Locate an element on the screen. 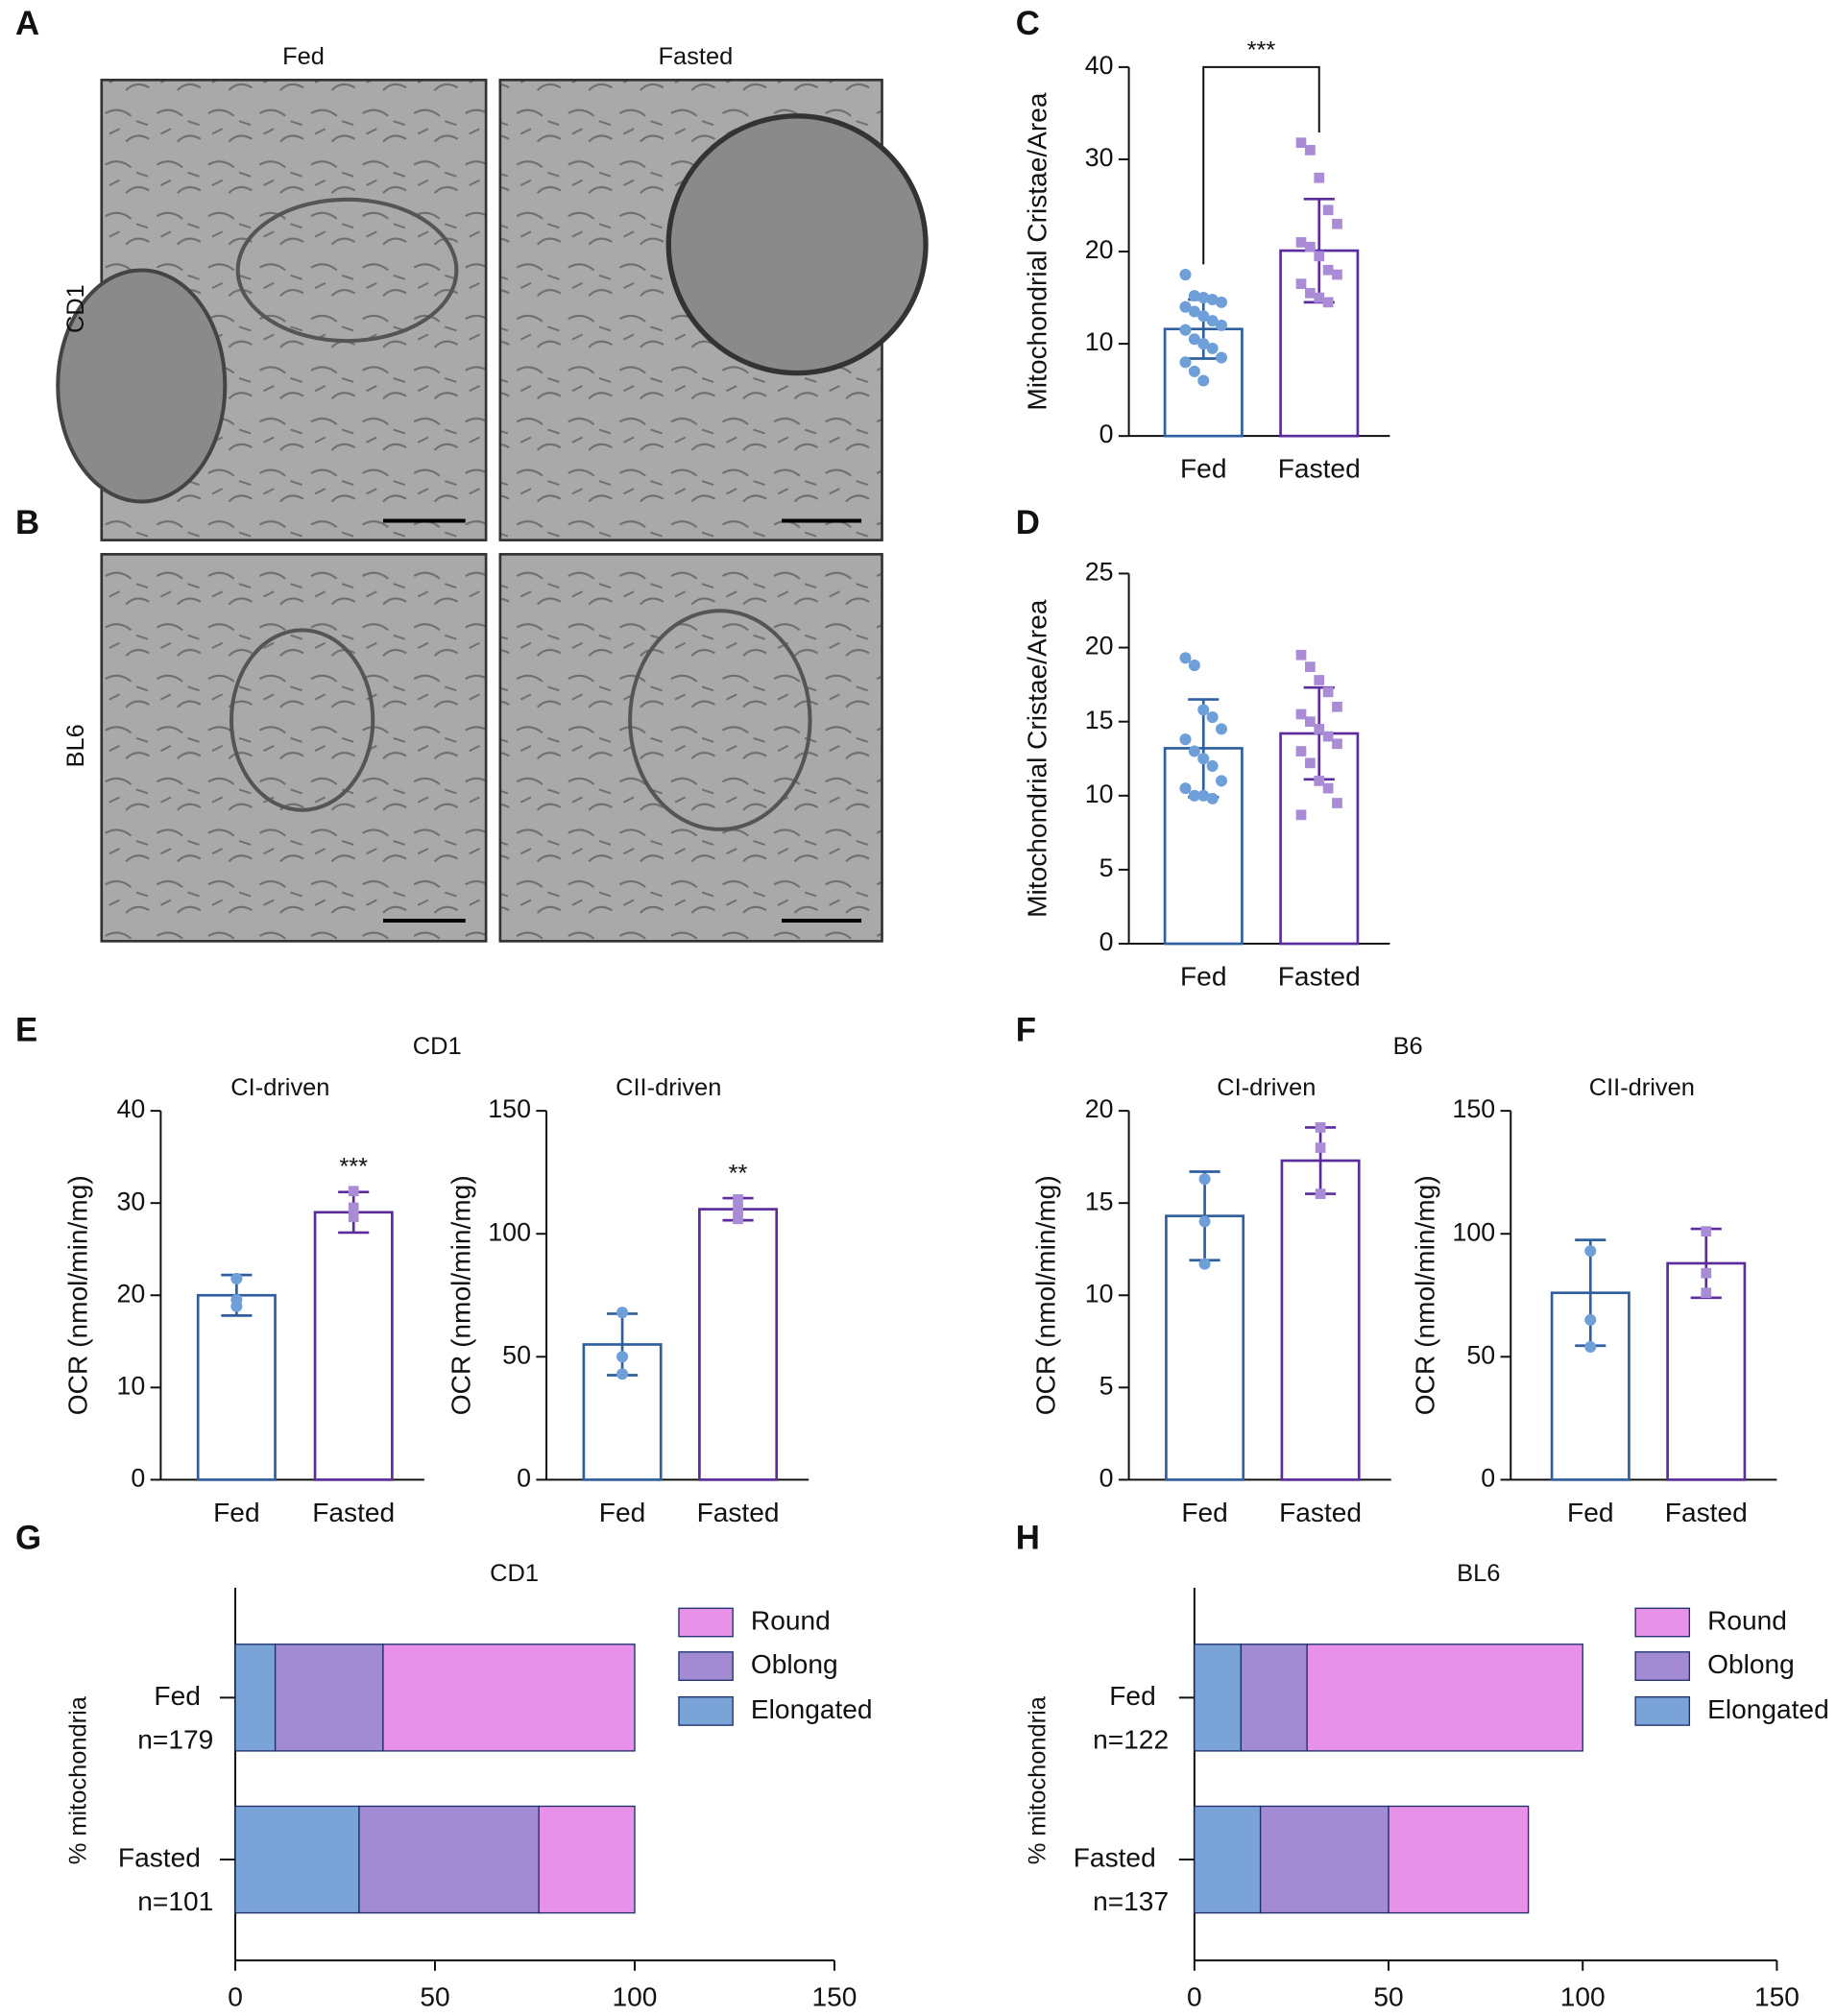  chart-title: CII-driven is located at coordinates (1642, 1087).